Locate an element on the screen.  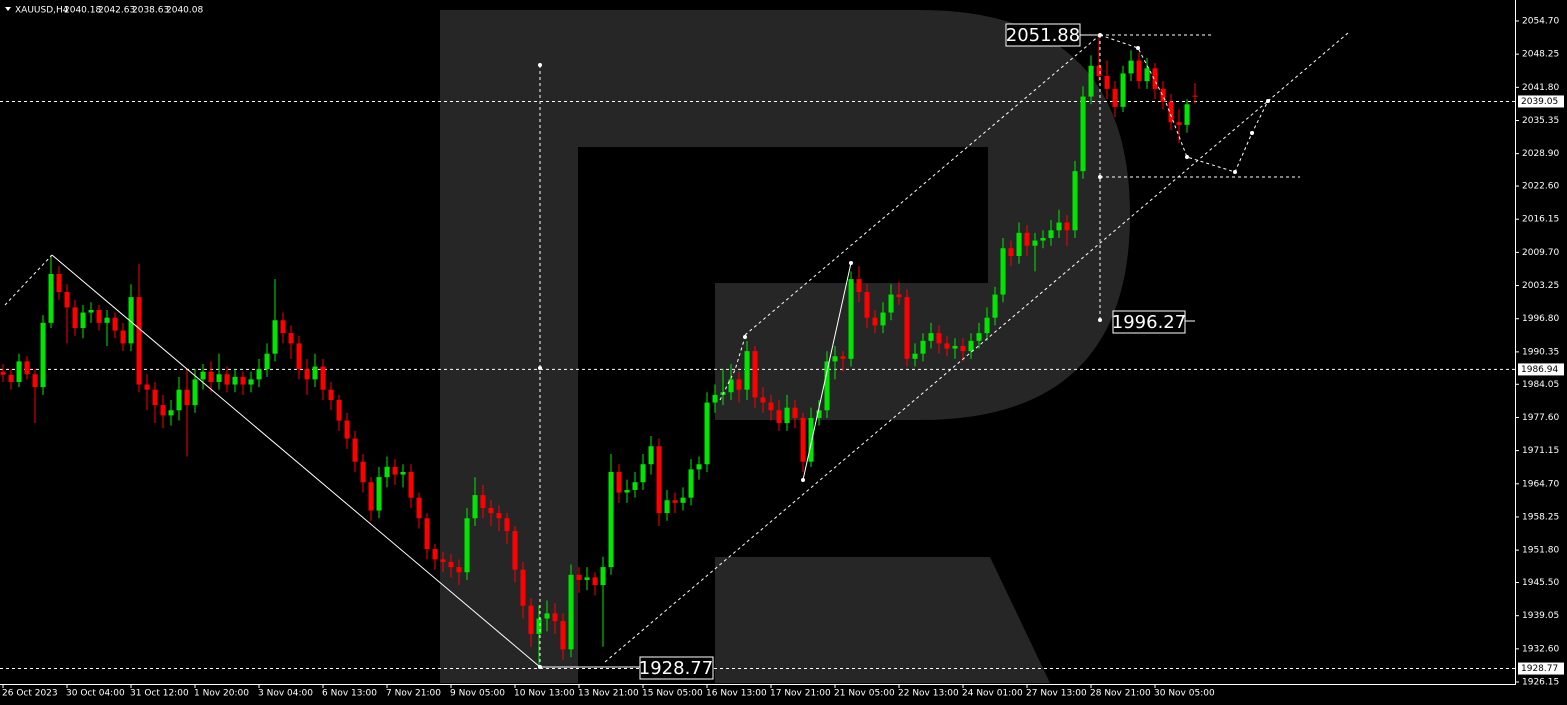
annotation-box is located at coordinates (676, 668).